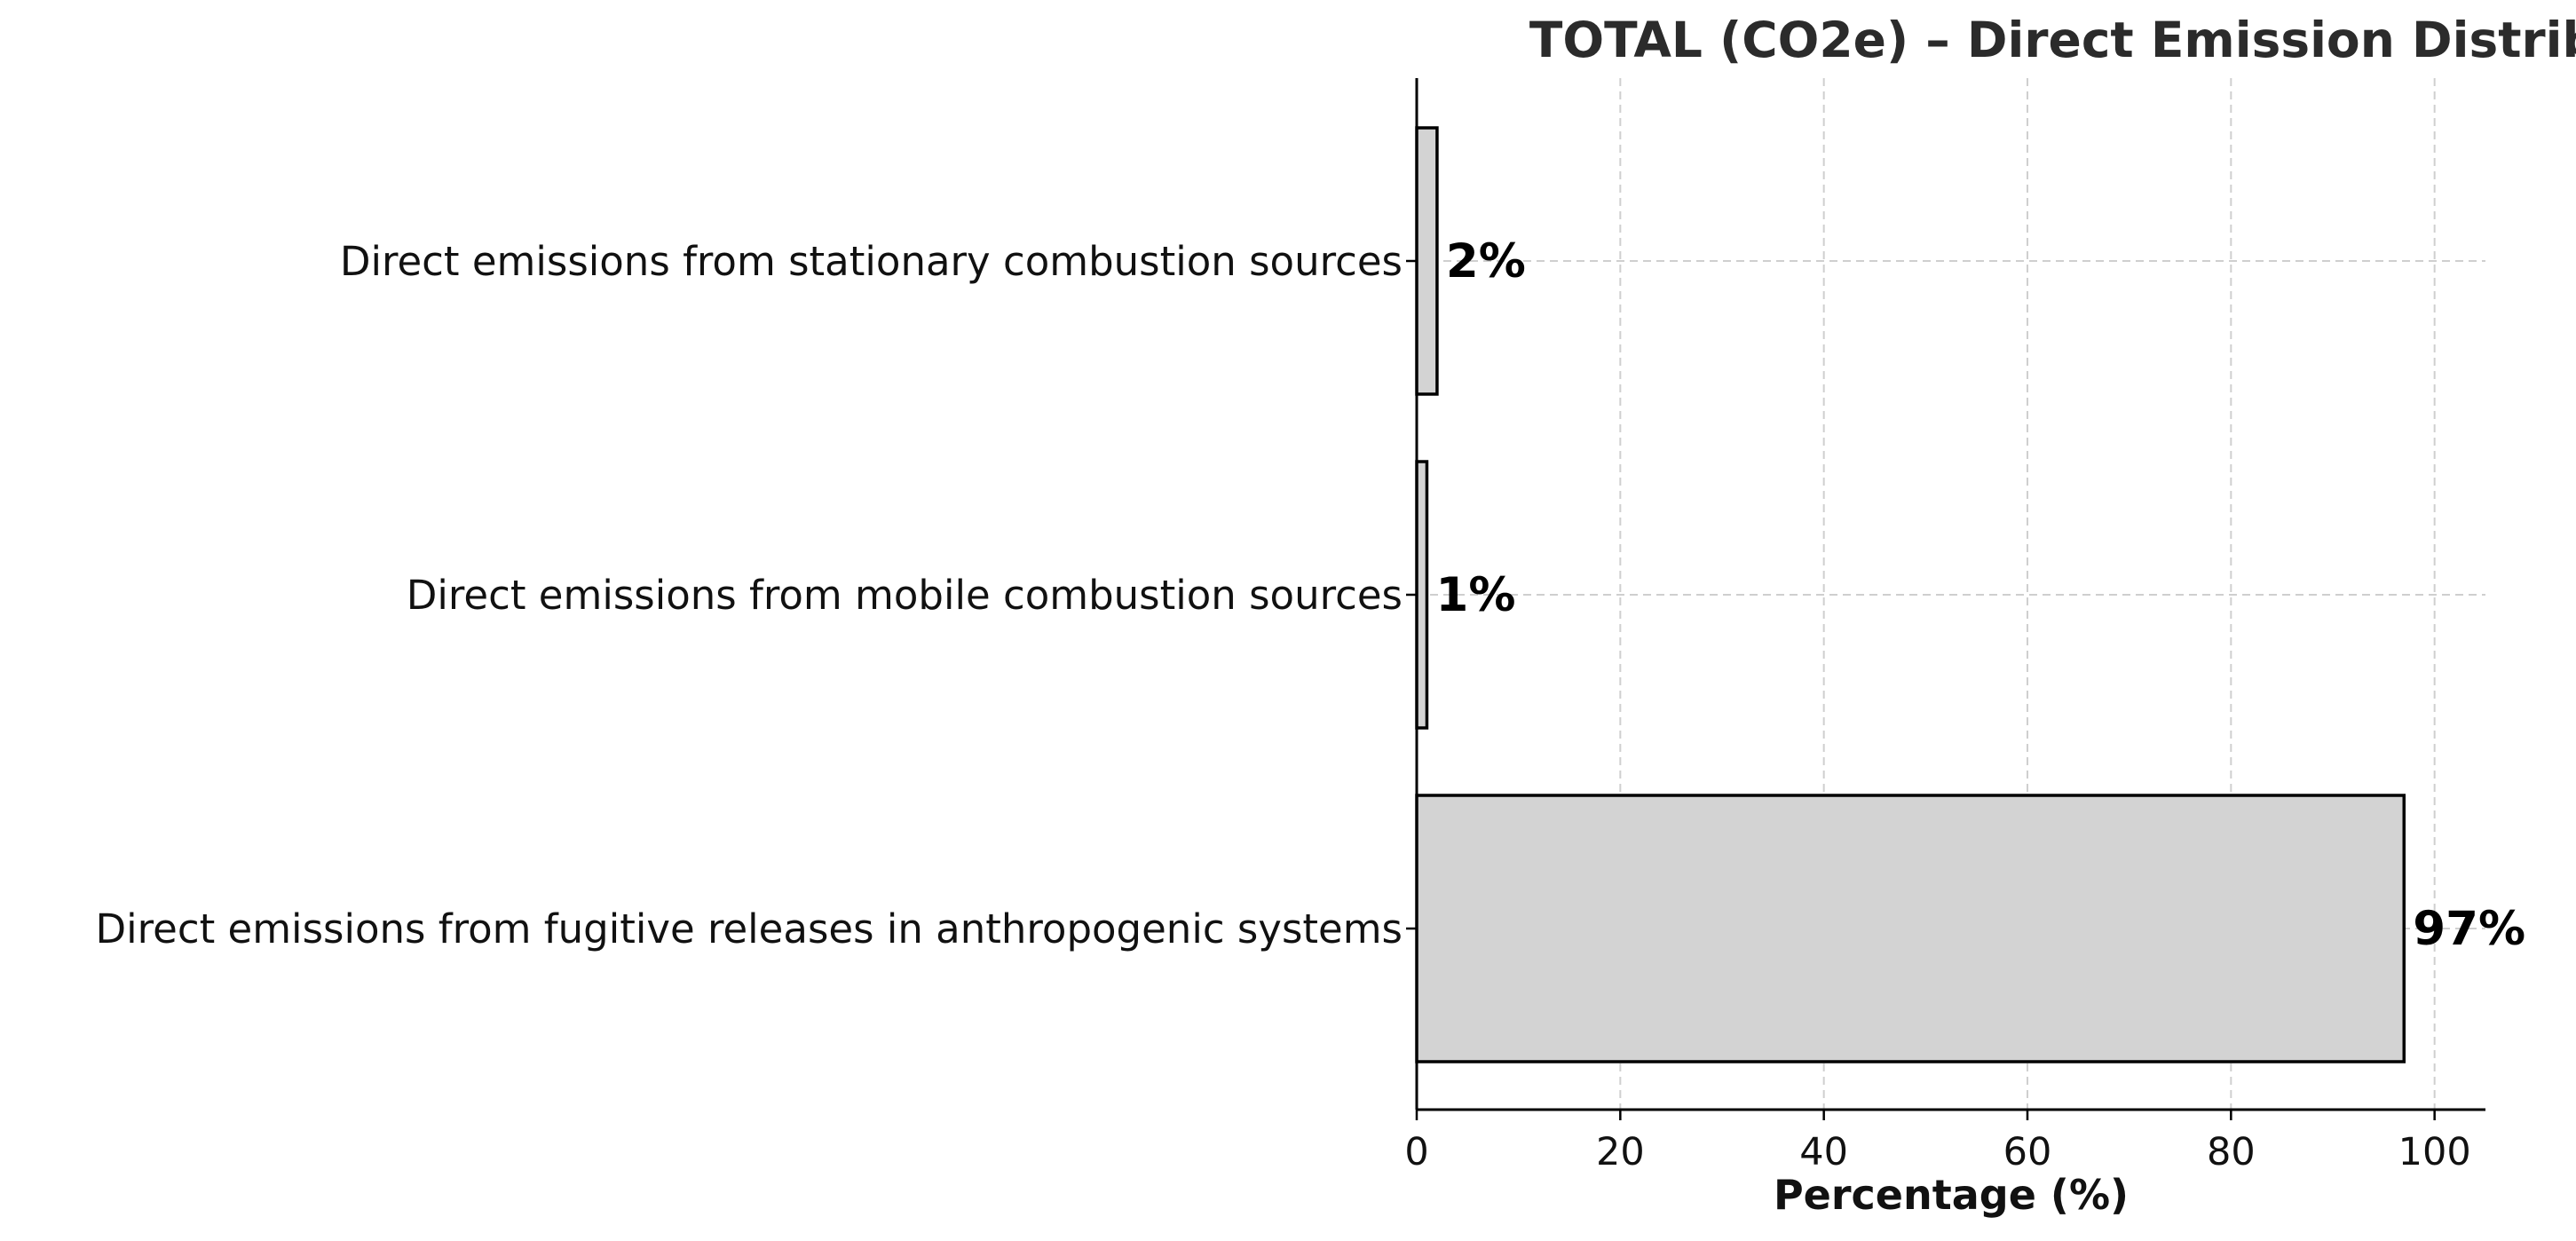 Image resolution: width=2576 pixels, height=1241 pixels. What do you see at coordinates (2434, 1152) in the screenshot?
I see `x-tick-label-100: 100` at bounding box center [2434, 1152].